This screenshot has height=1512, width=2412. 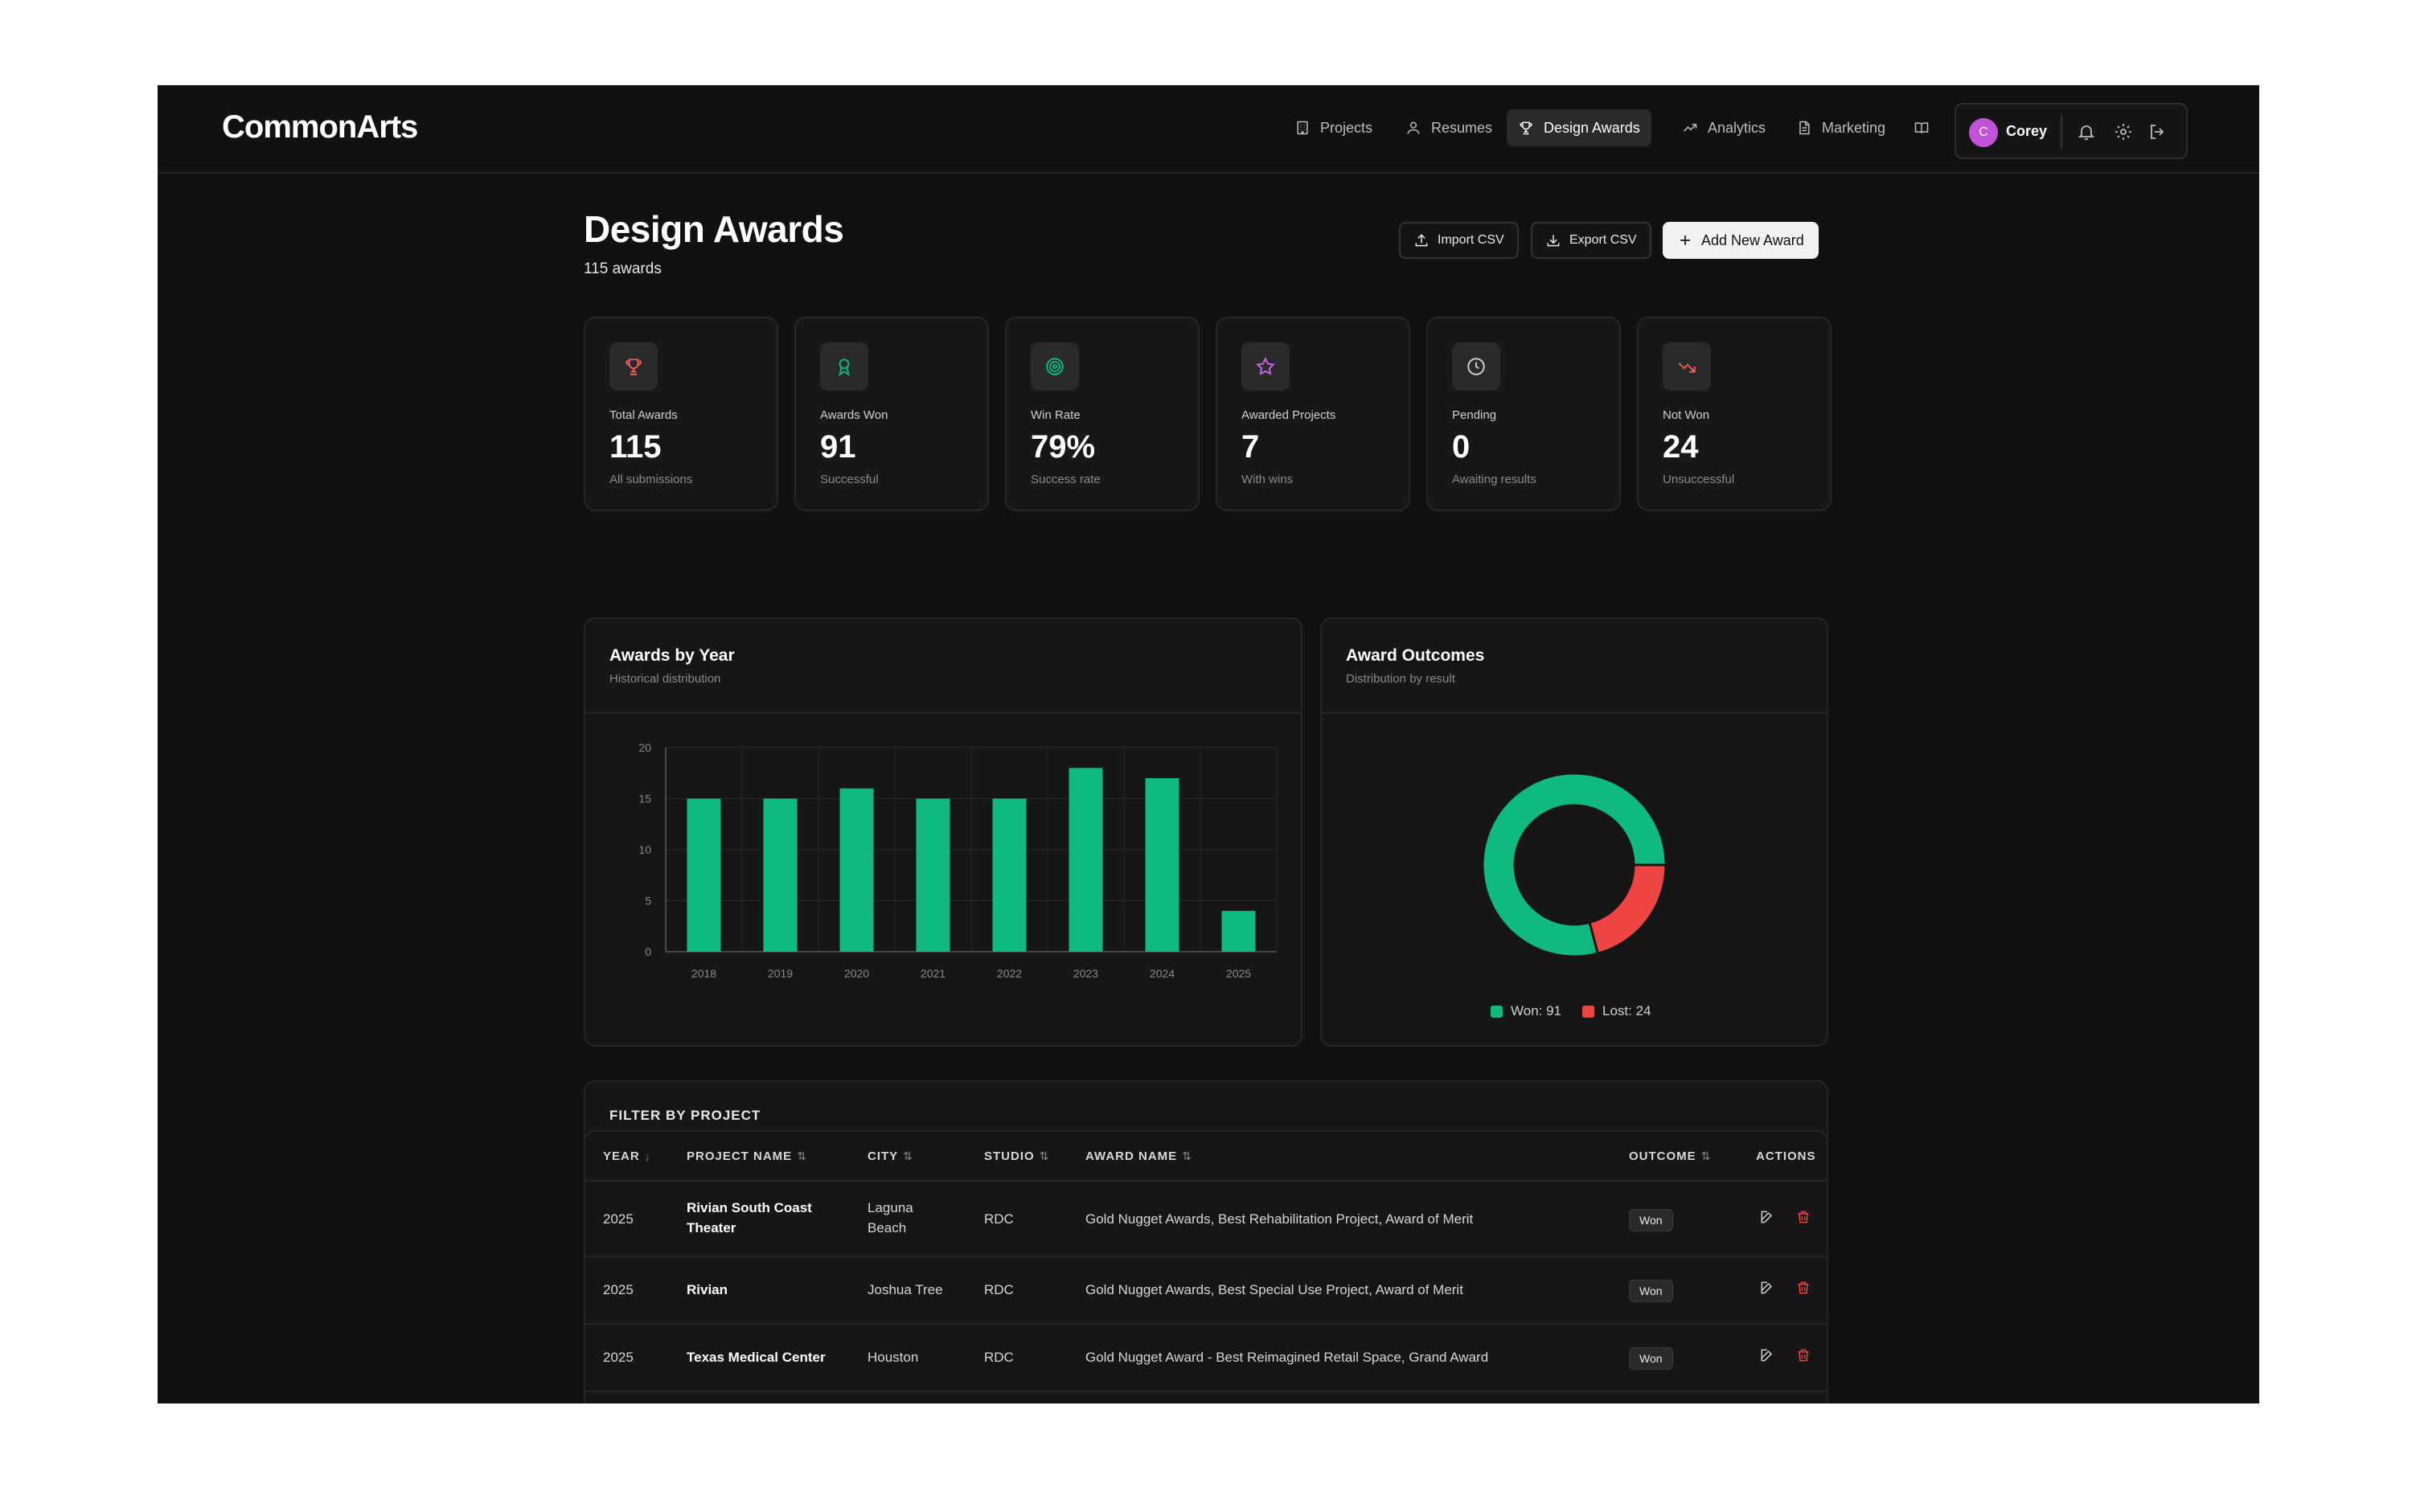 I want to click on nav-item-resumes: Resumes, so click(x=1448, y=128).